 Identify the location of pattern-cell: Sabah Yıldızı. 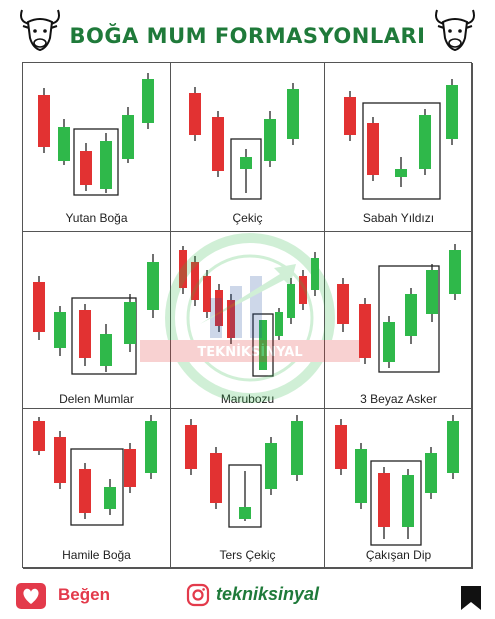
(399, 147).